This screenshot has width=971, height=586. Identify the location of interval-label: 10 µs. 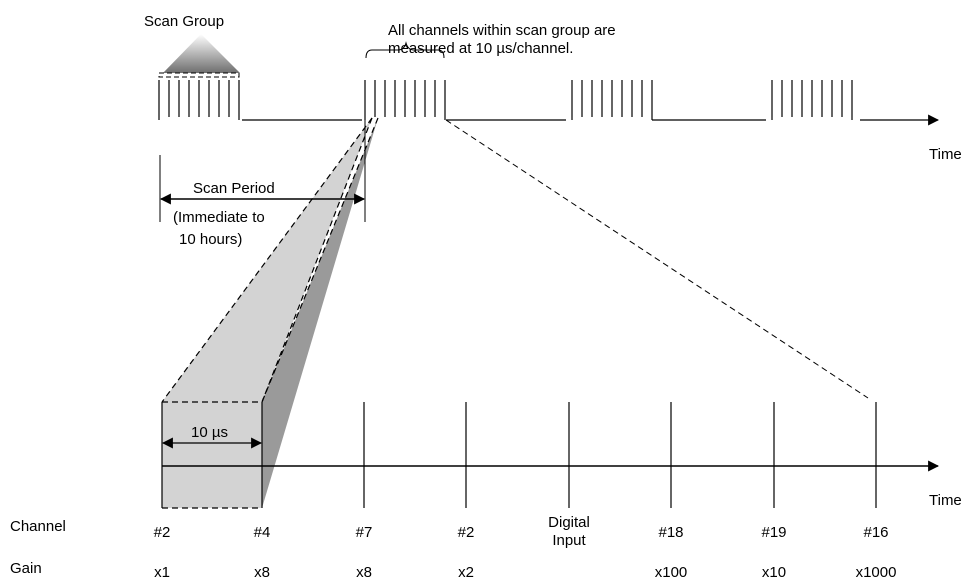
(209, 432).